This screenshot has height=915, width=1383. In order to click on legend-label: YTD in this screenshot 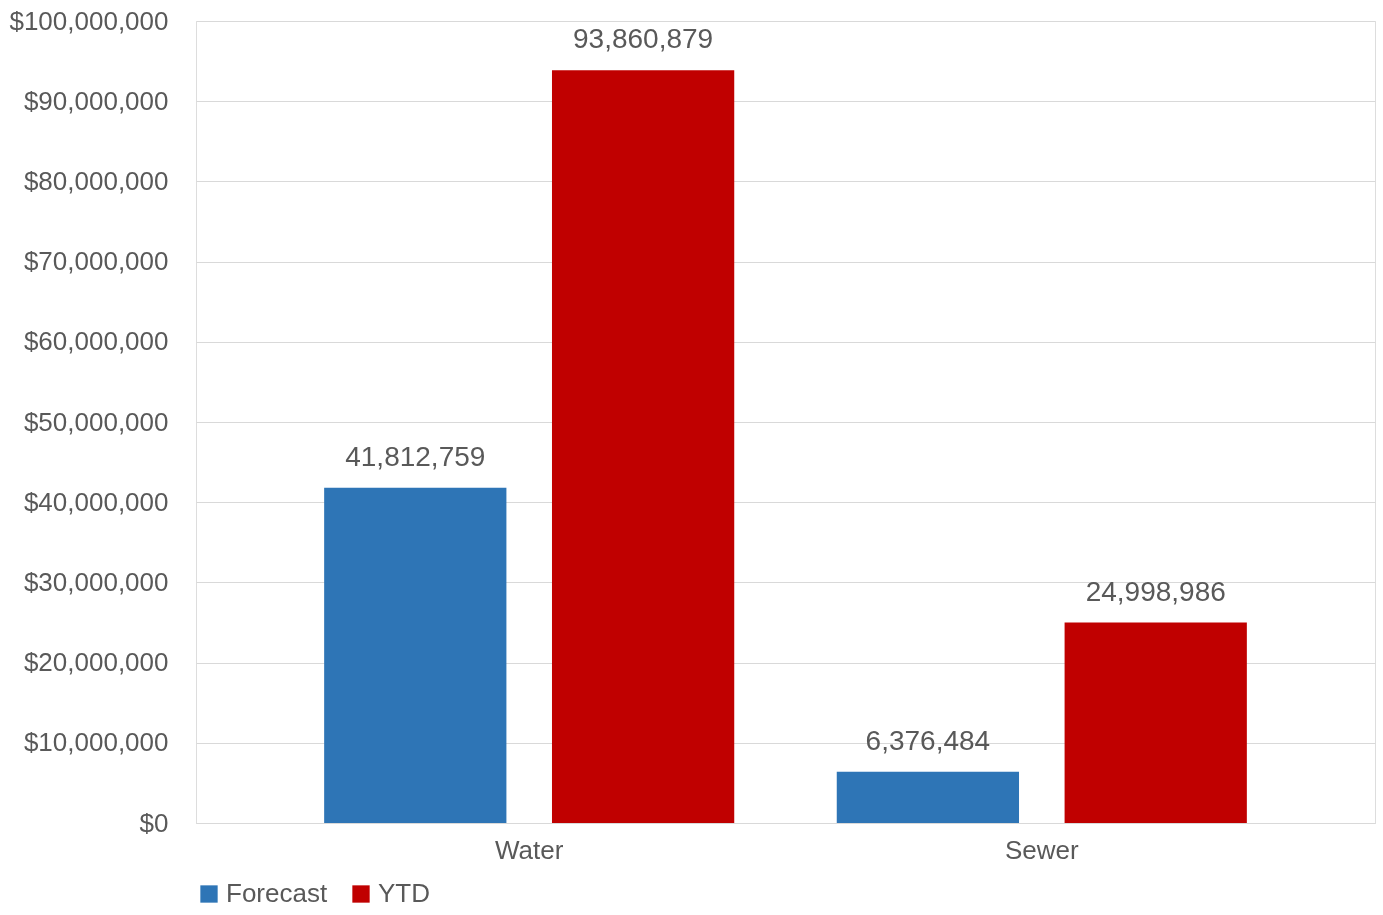, I will do `click(404, 893)`.